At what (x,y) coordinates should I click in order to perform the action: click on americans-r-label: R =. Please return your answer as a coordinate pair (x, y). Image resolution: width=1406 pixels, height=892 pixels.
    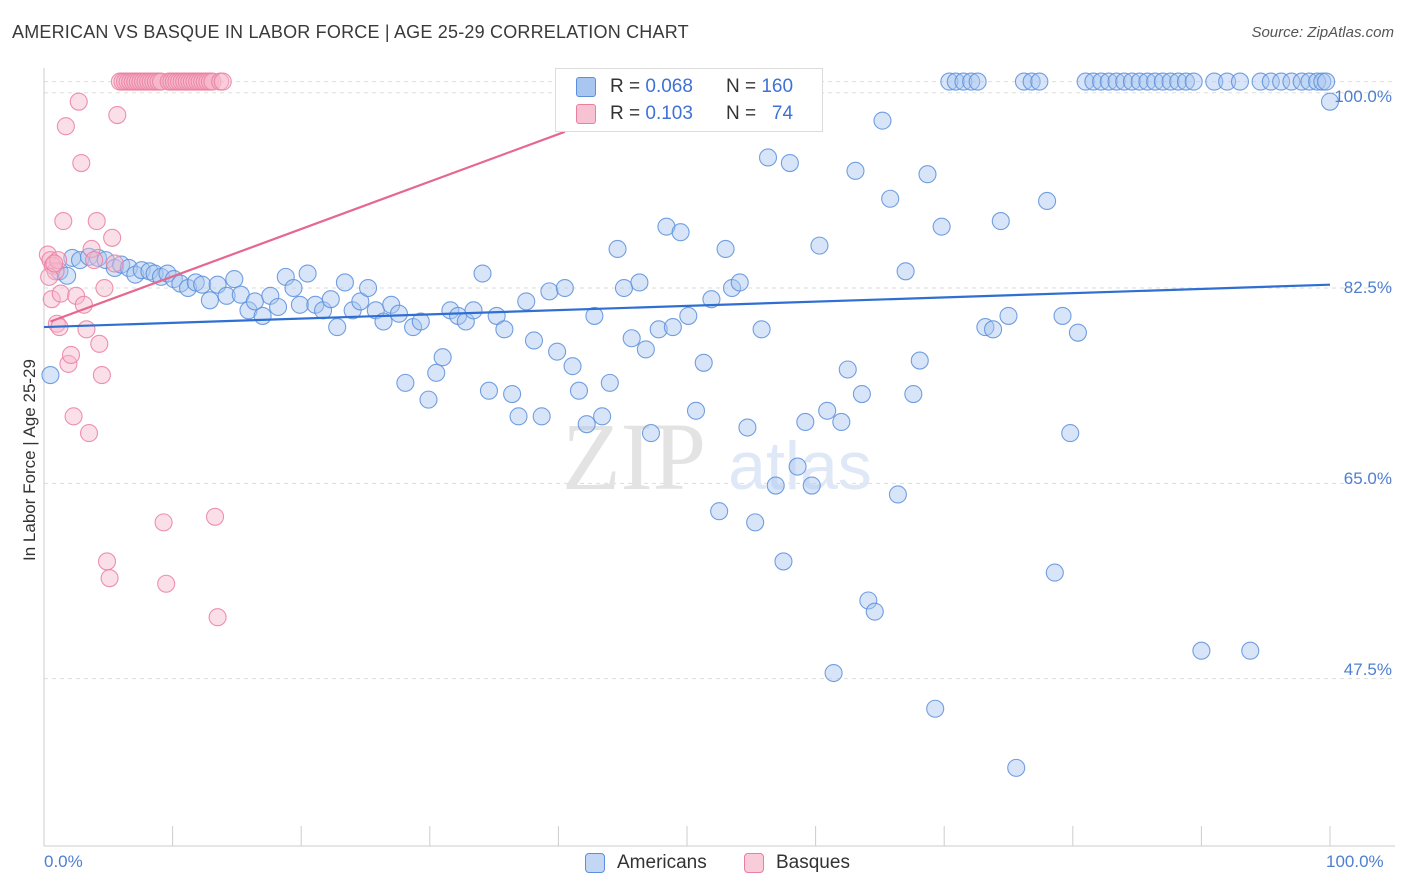
    Looking at the image, I should click on (625, 86).